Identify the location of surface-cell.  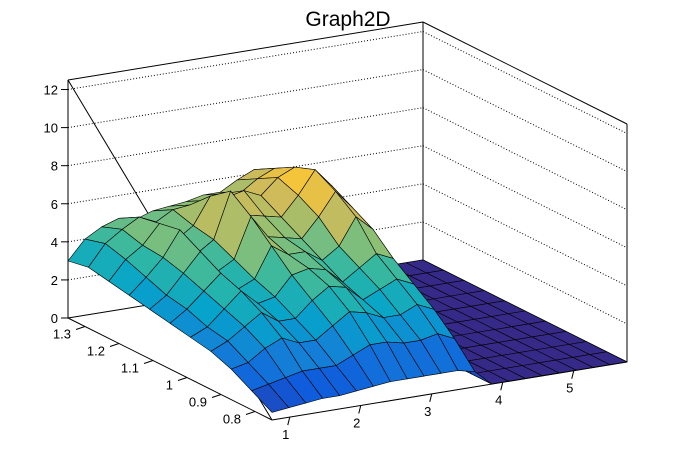
(270, 398).